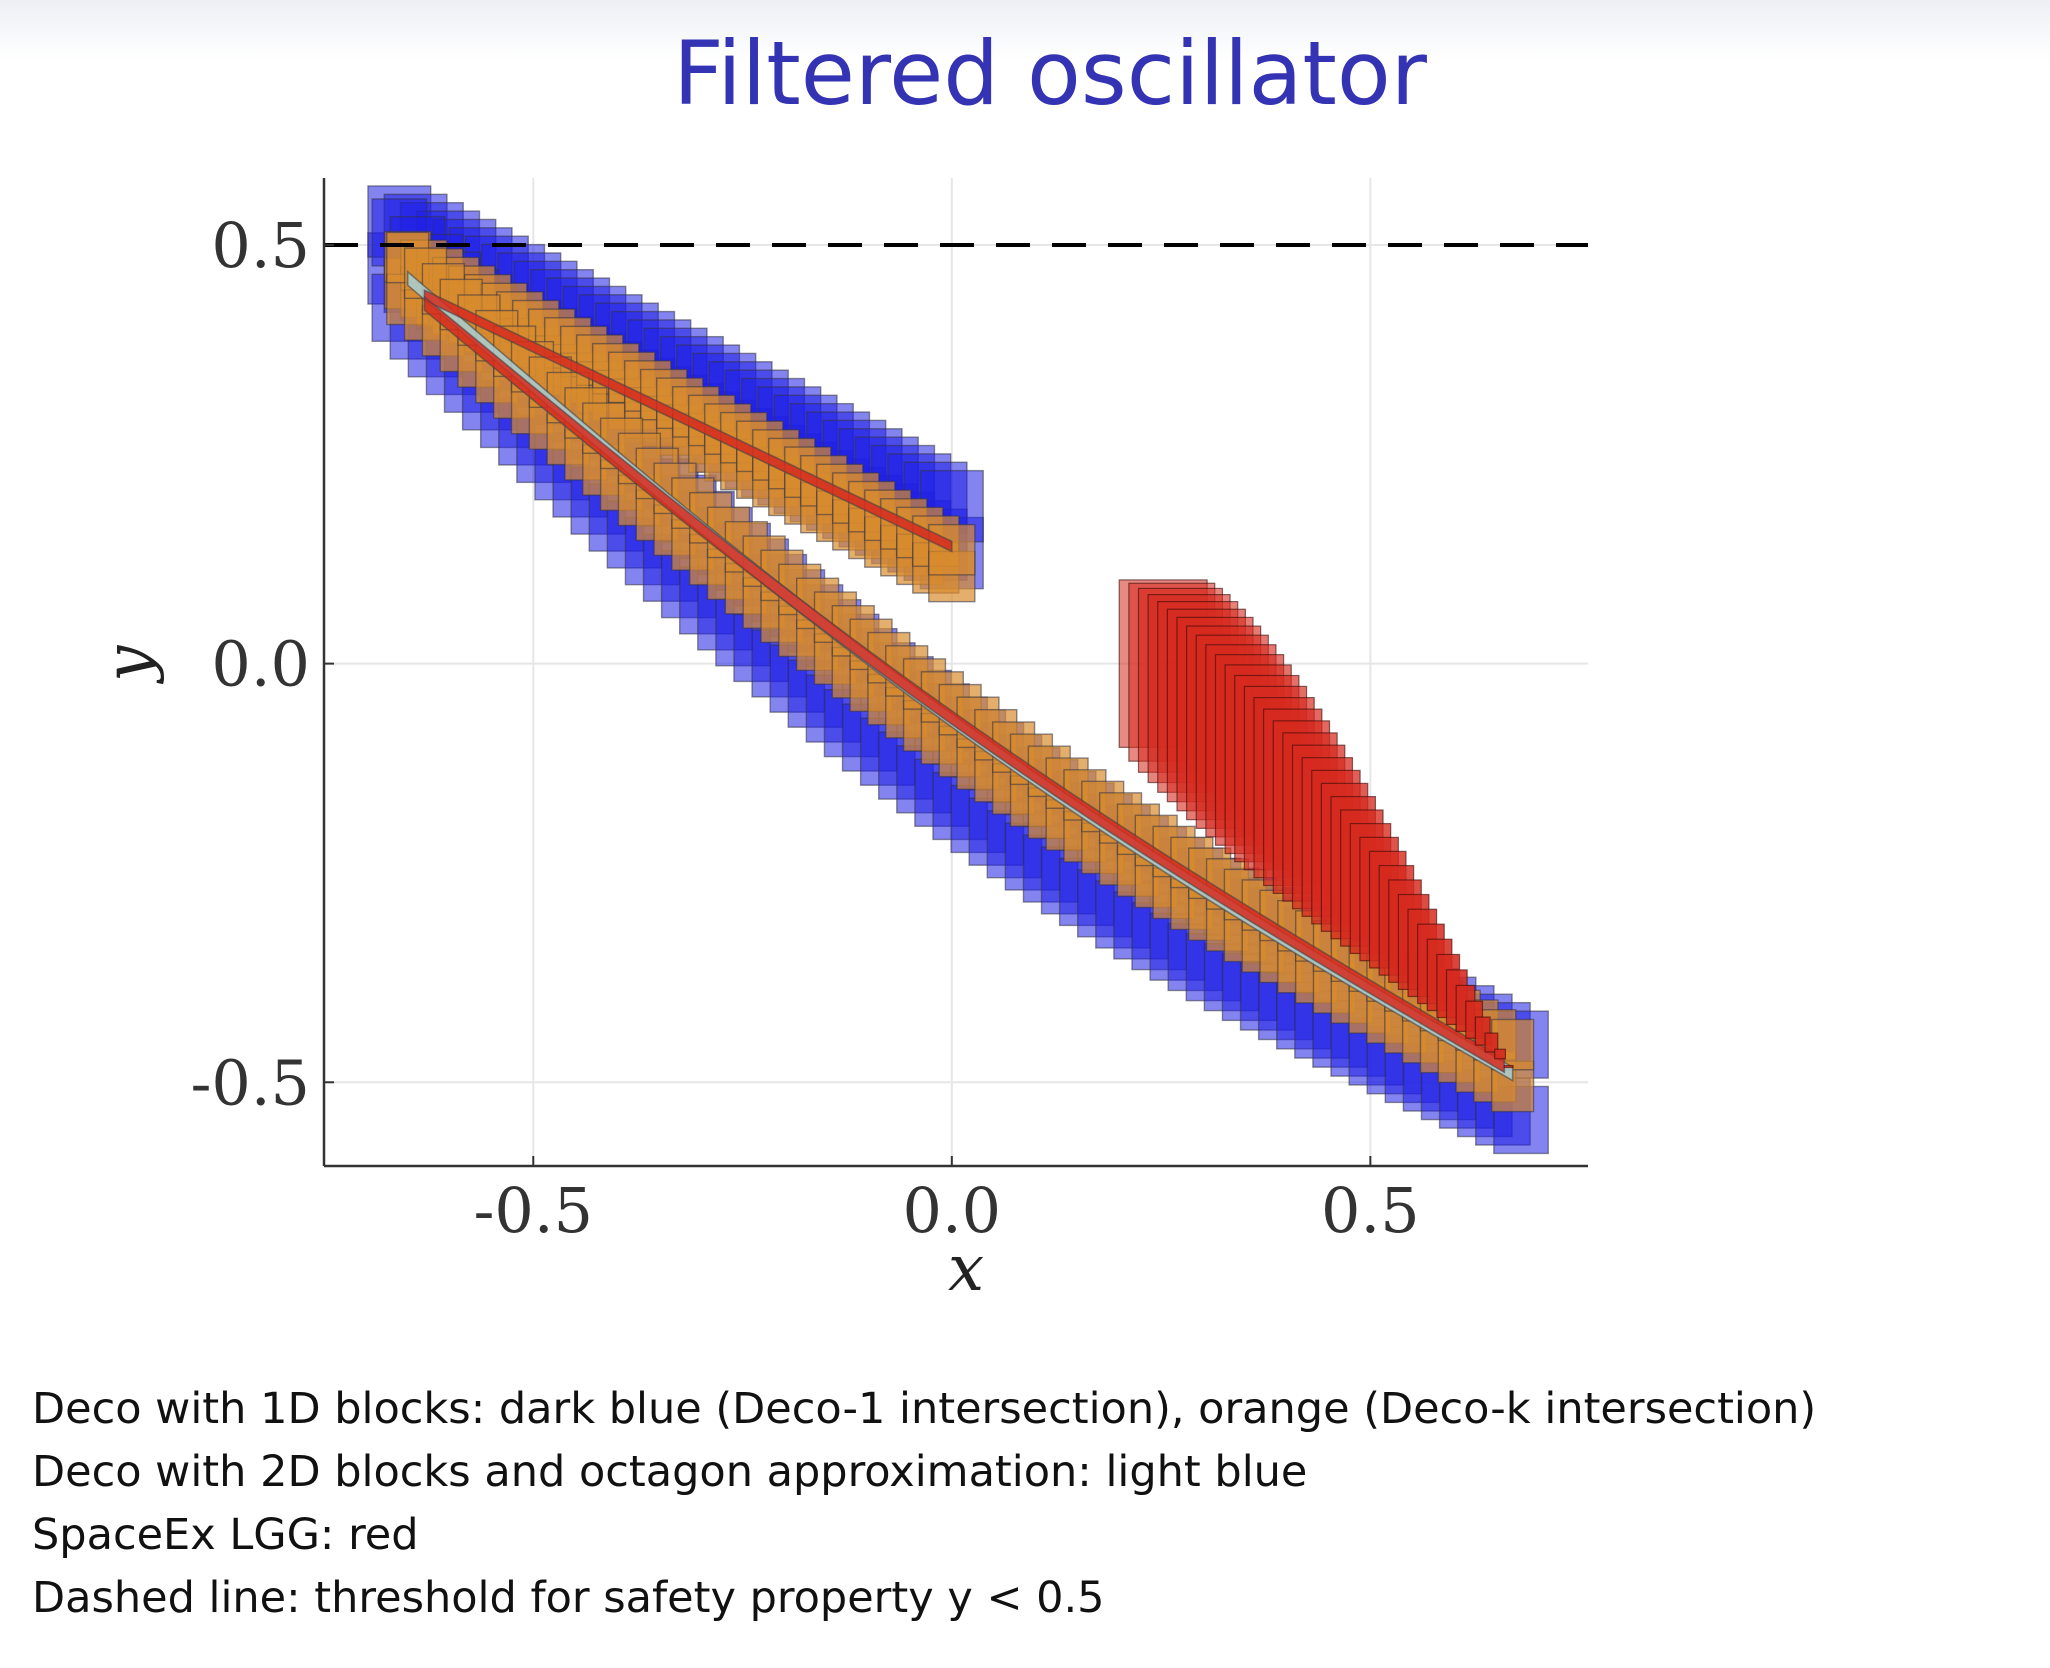  Describe the element at coordinates (1050, 73) in the screenshot. I see `slide-title: Filtered oscillator` at that location.